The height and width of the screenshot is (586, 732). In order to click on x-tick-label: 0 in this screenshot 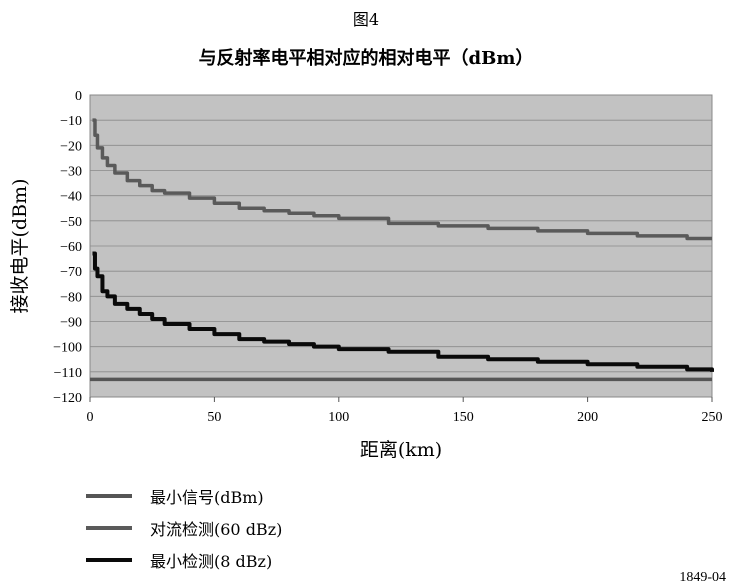, I will do `click(90, 417)`.